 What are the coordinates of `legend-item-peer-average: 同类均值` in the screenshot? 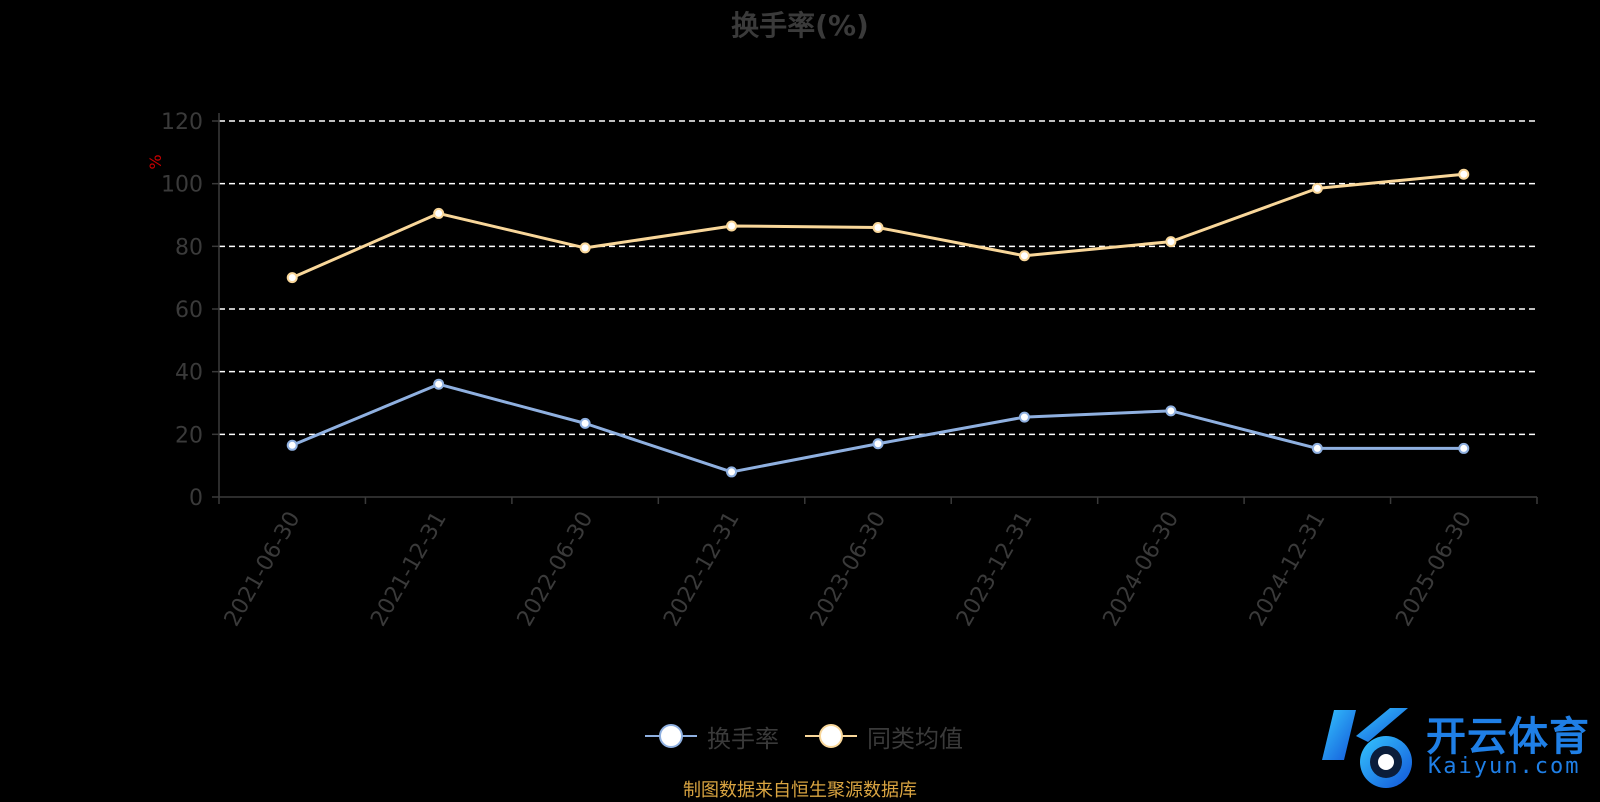 It's located at (884, 736).